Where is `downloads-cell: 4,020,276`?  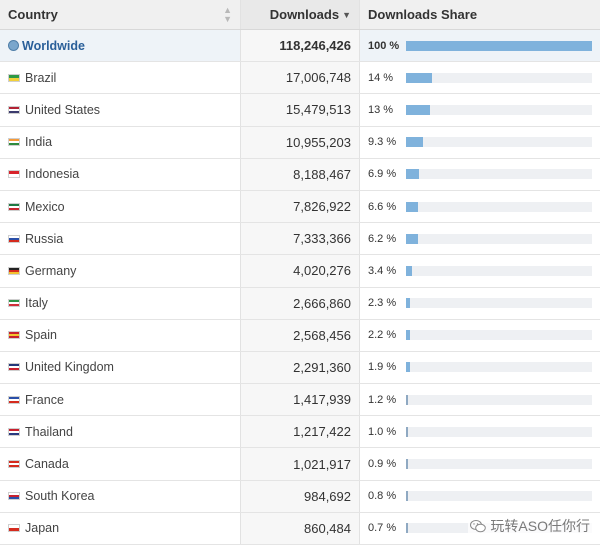
downloads-cell: 4,020,276 is located at coordinates (300, 271).